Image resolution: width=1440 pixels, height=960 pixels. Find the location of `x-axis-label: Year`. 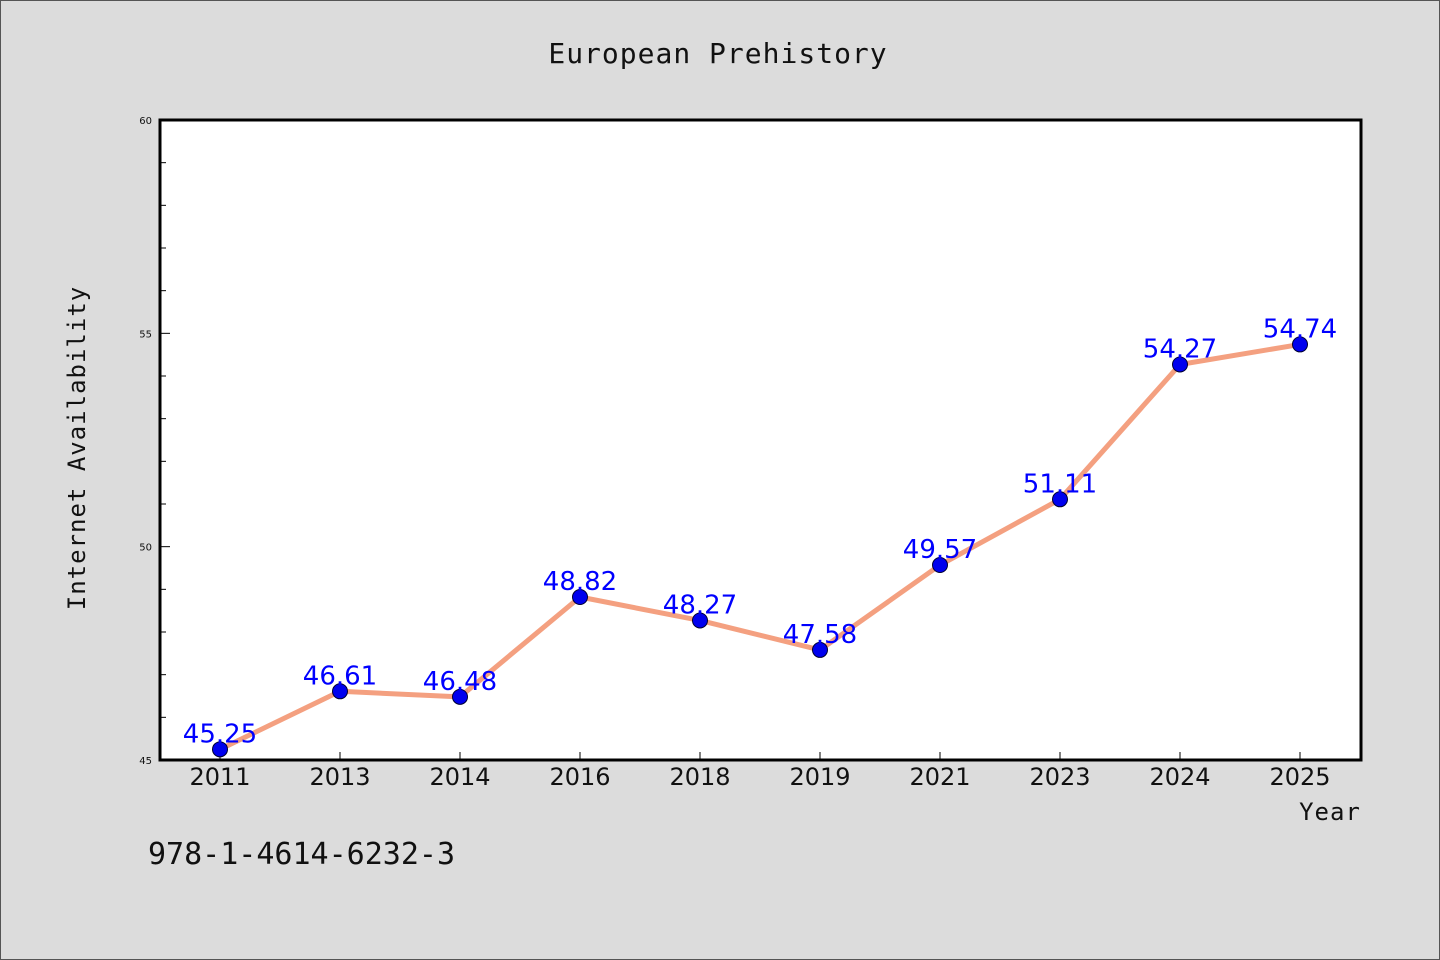

x-axis-label: Year is located at coordinates (1330, 812).